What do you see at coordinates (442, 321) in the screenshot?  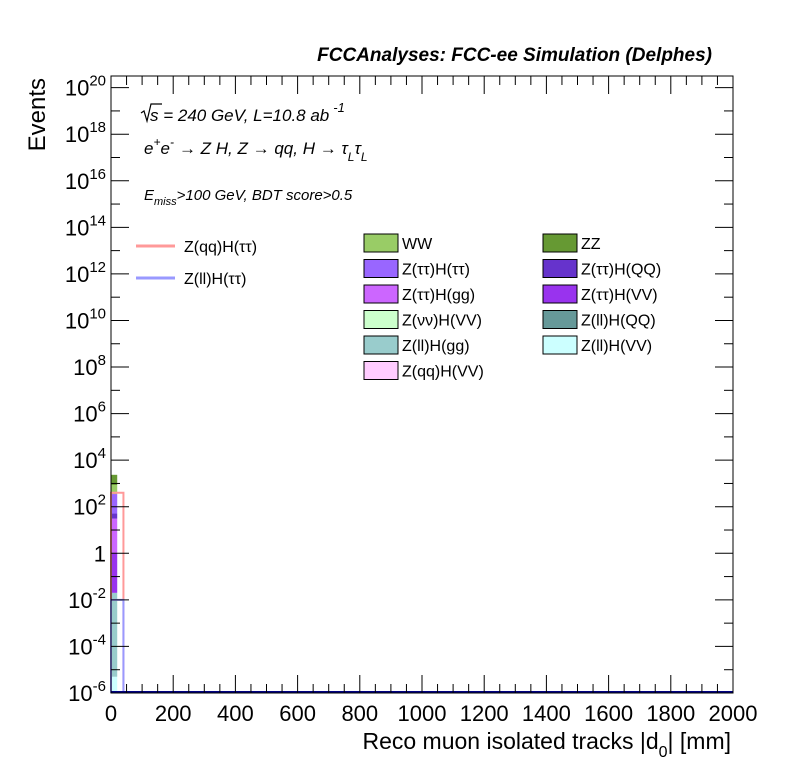 I see `legend-bkg-label: Z(νν)H(VV)` at bounding box center [442, 321].